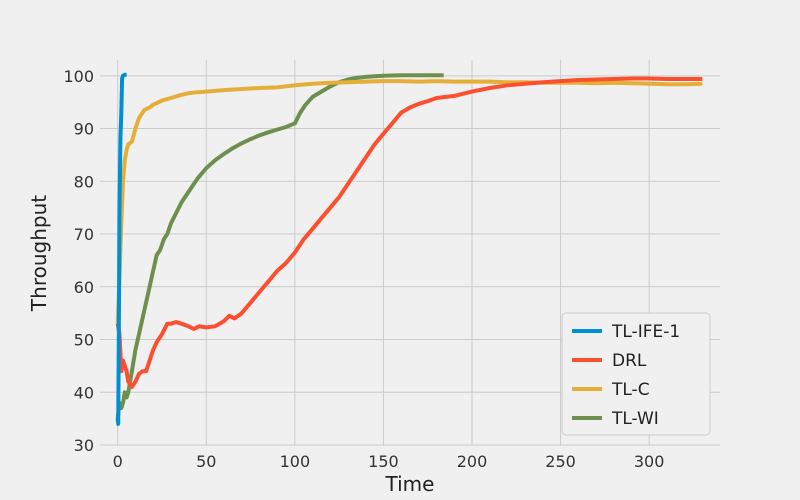 The height and width of the screenshot is (500, 800). I want to click on legend-box, so click(636, 374).